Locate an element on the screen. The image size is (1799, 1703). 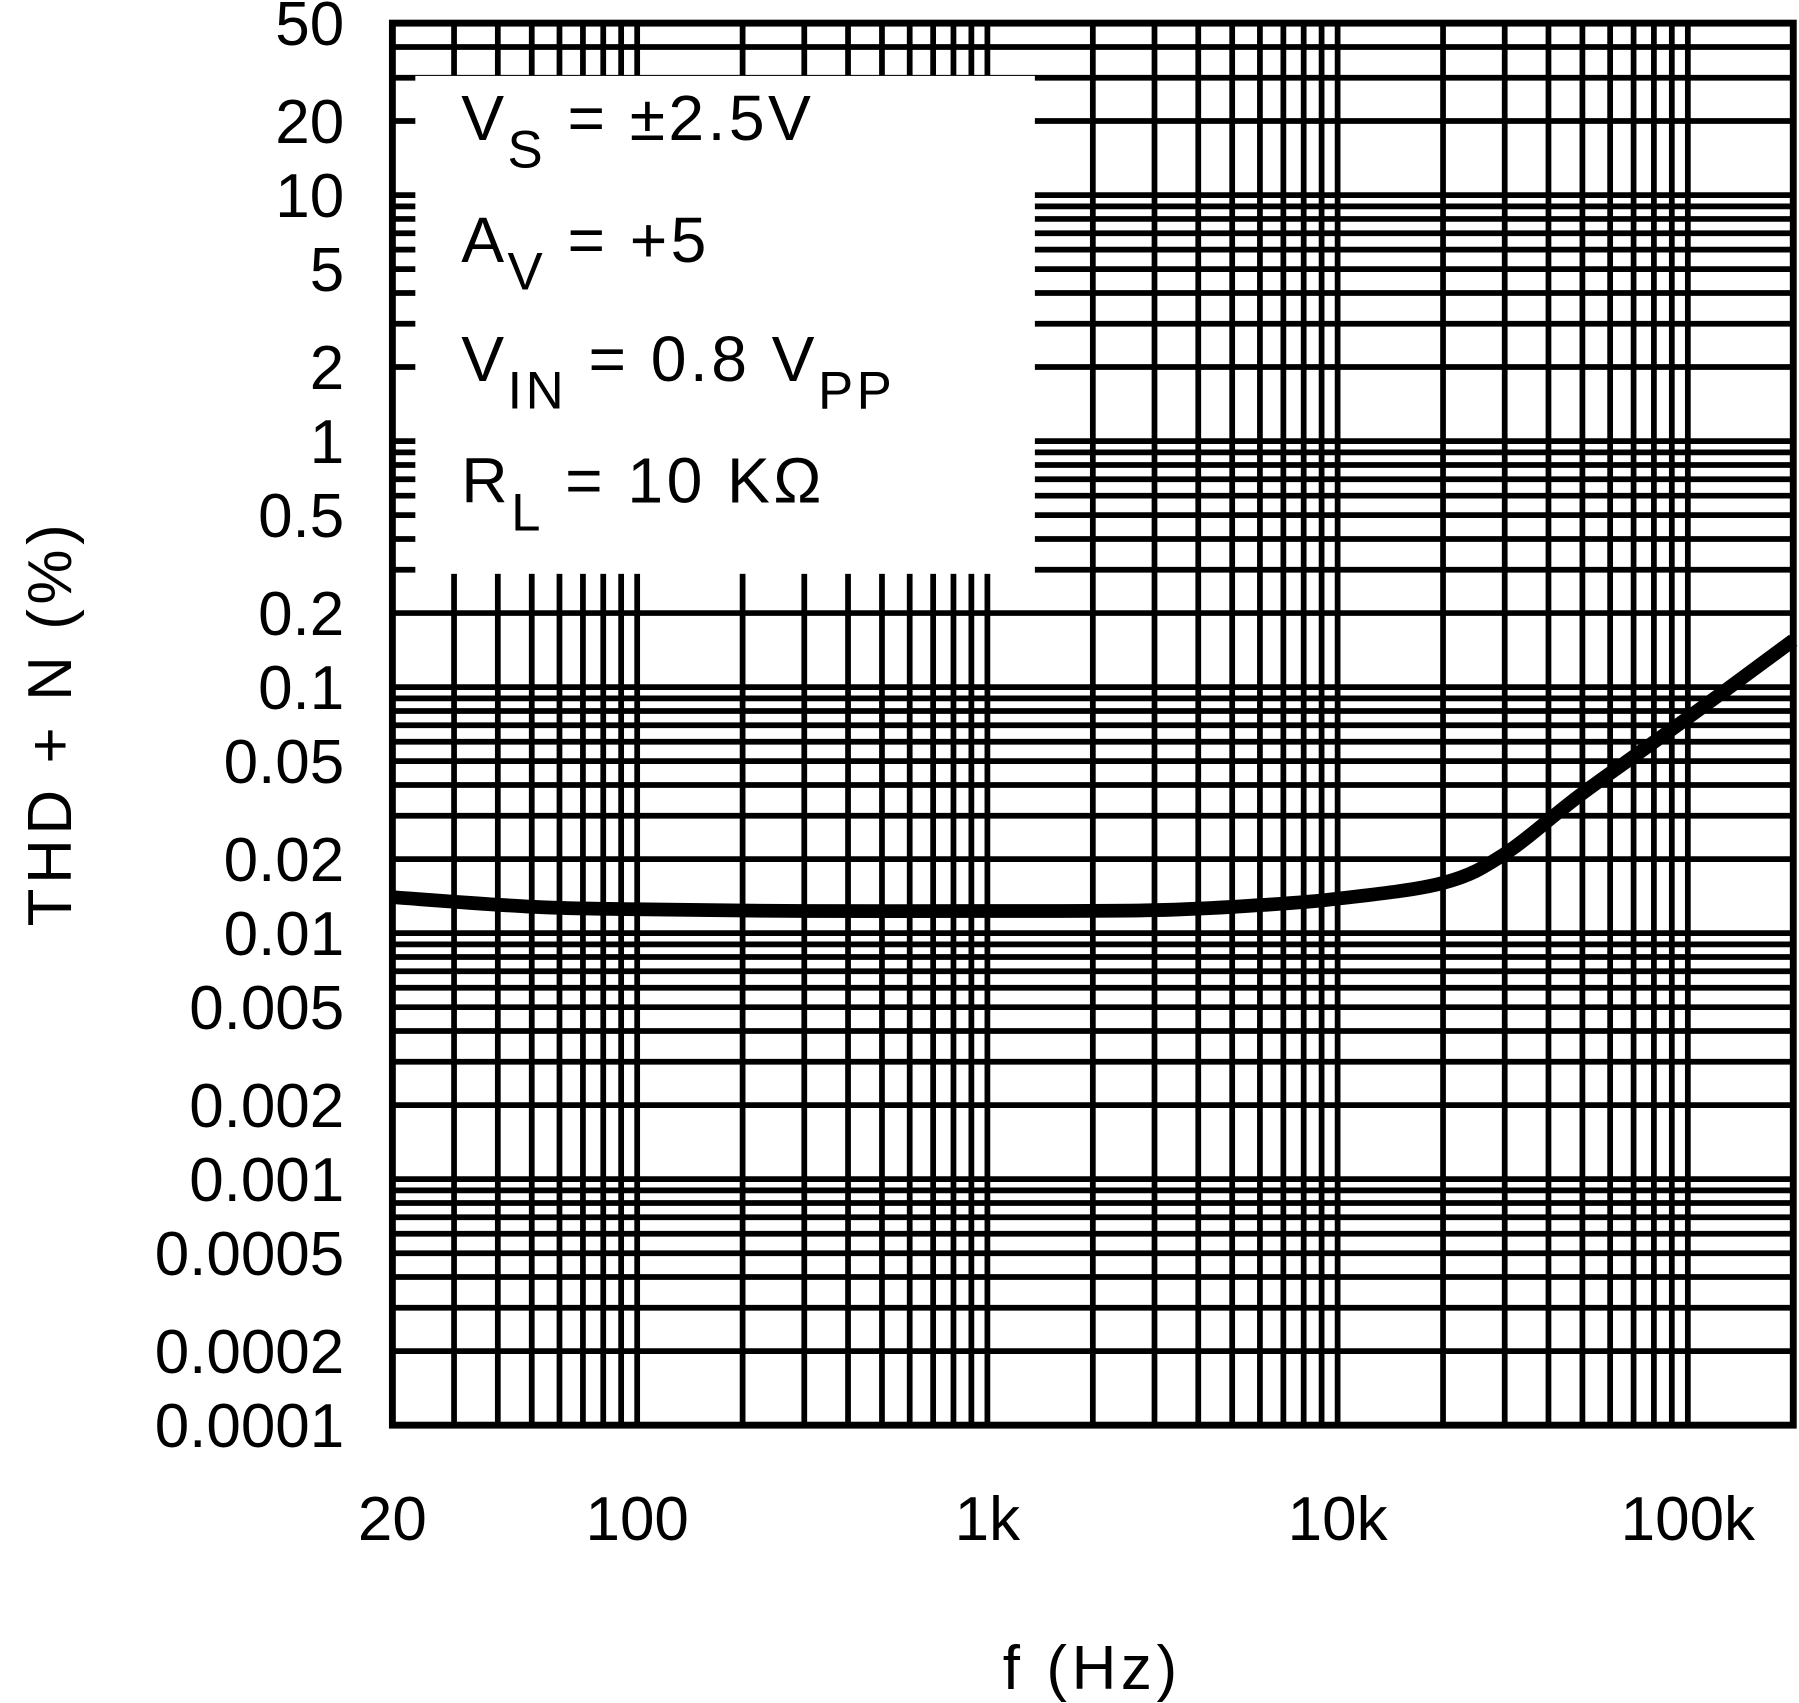
y-tick-label: 5 is located at coordinates (327, 270).